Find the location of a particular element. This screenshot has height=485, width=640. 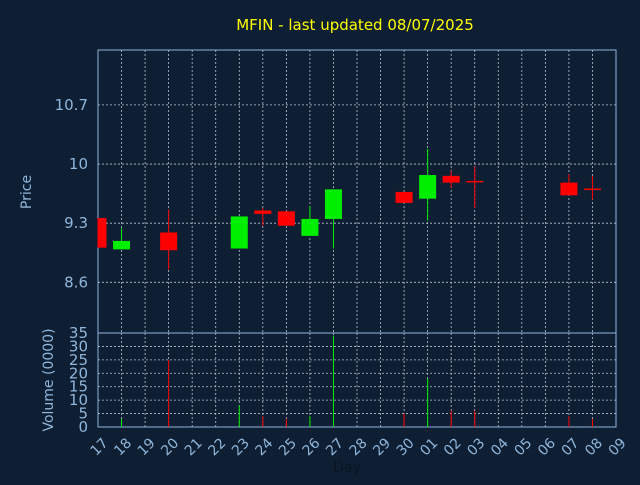

price-tick-label: 10.7 is located at coordinates (71, 105).